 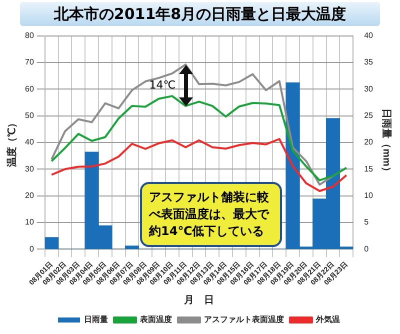 I want to click on y-tick-label: 40, so click(x=29, y=142).